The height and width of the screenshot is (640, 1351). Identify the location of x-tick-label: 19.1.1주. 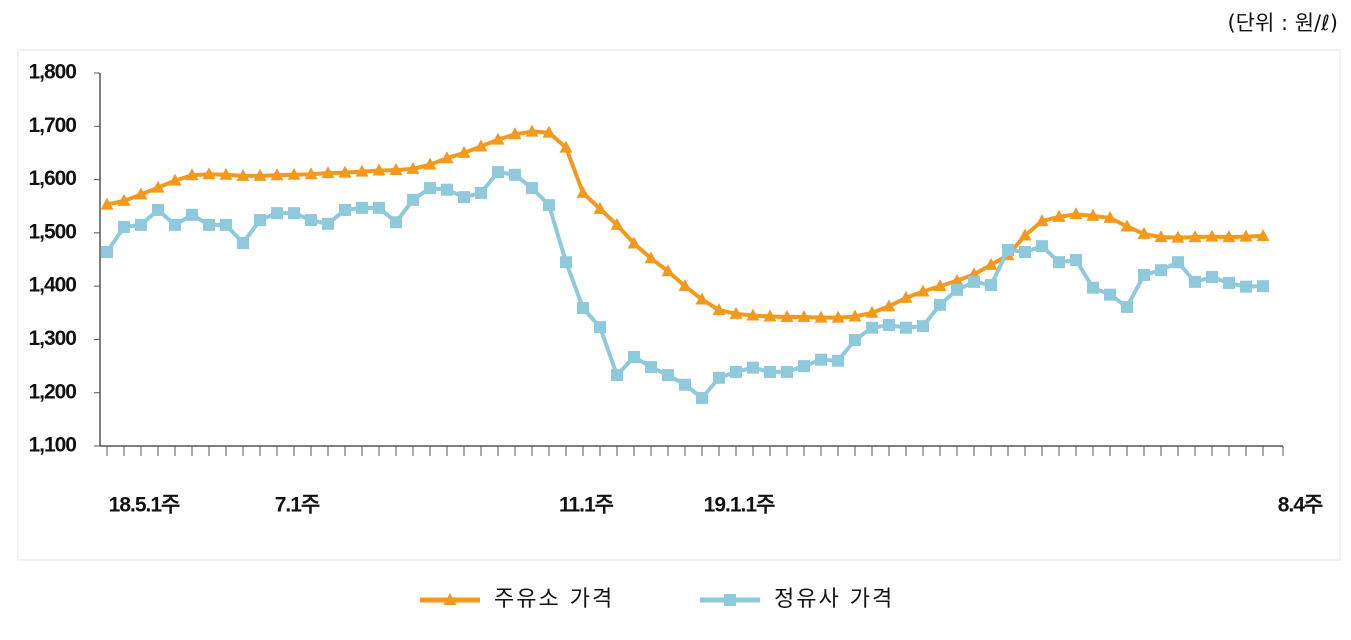
(739, 505).